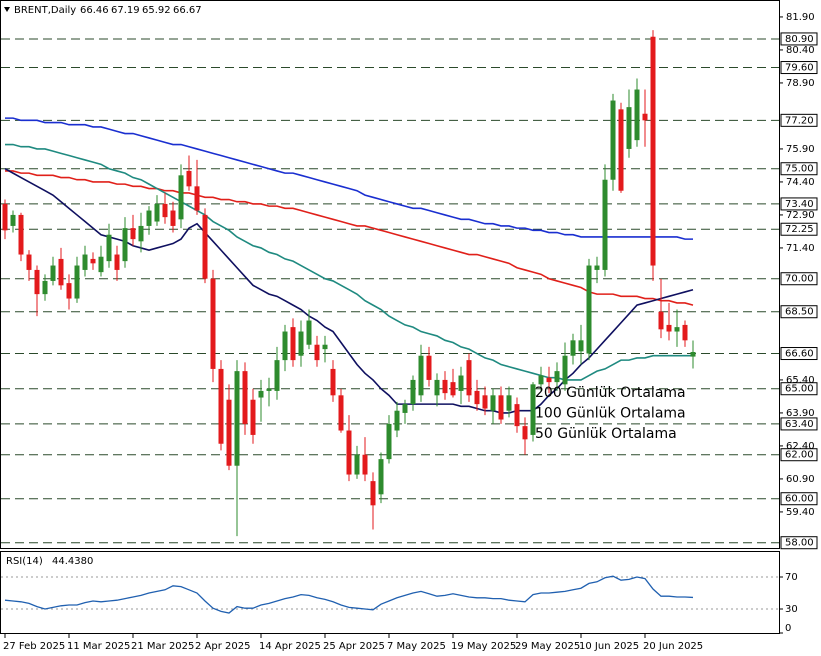 The image size is (821, 656). Describe the element at coordinates (800, 17) in the screenshot. I see `y-tick-label: 81.90` at that location.